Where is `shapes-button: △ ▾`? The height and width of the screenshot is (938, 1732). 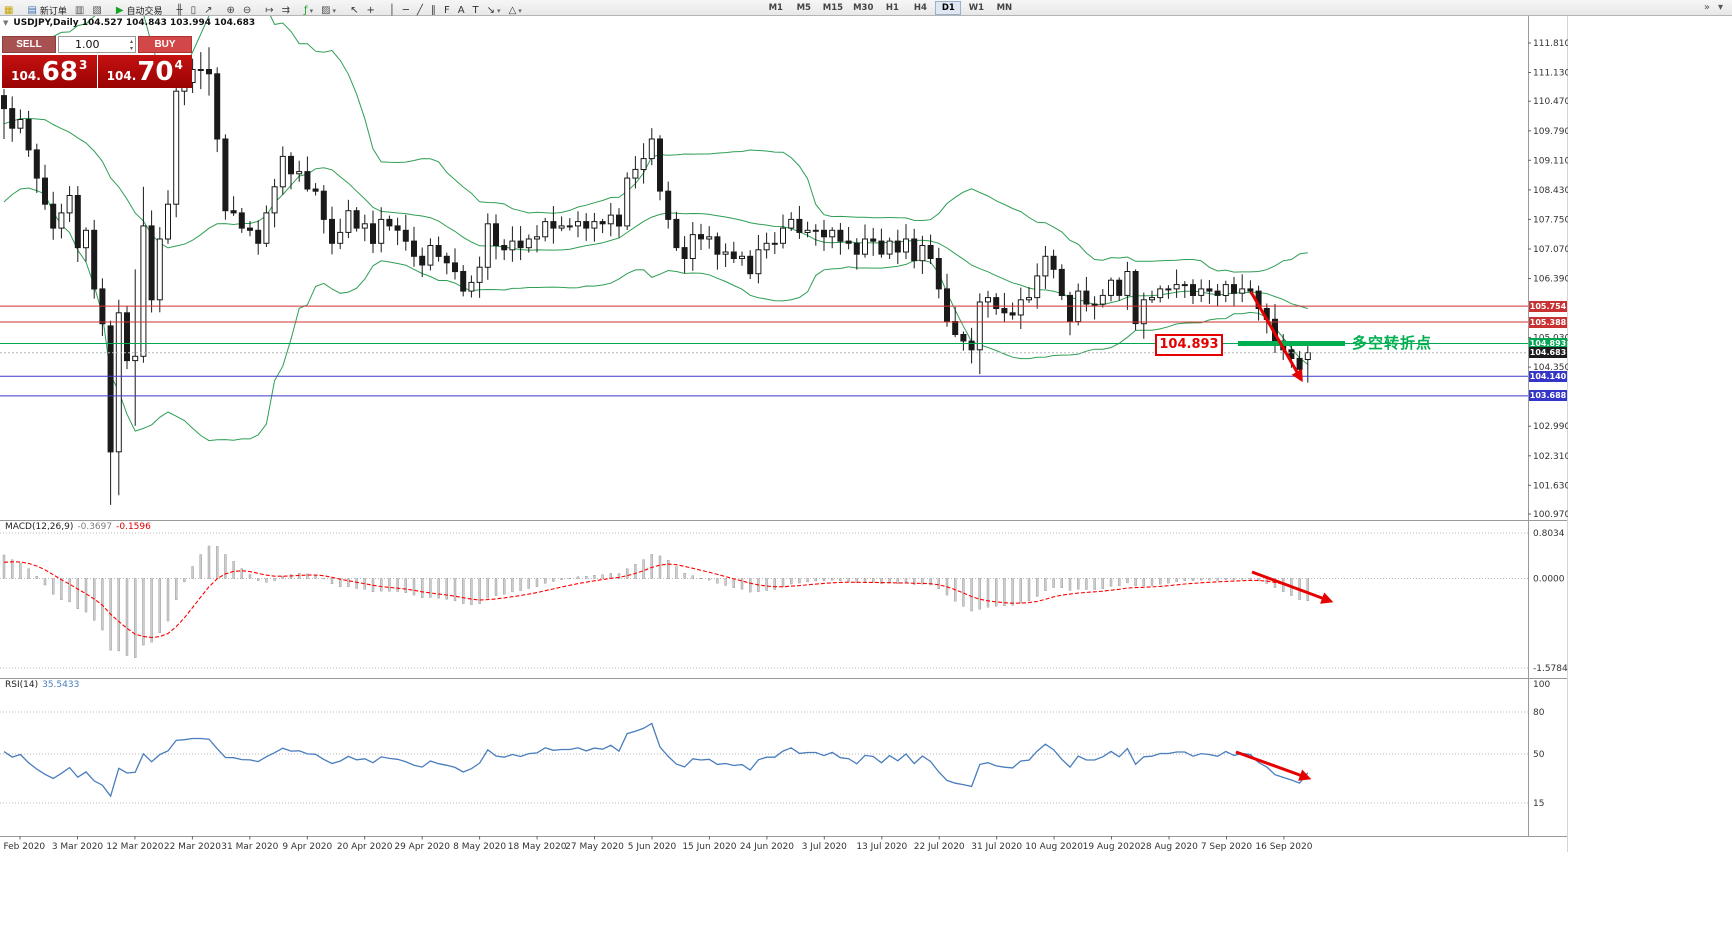 shapes-button: △ ▾ is located at coordinates (515, 10).